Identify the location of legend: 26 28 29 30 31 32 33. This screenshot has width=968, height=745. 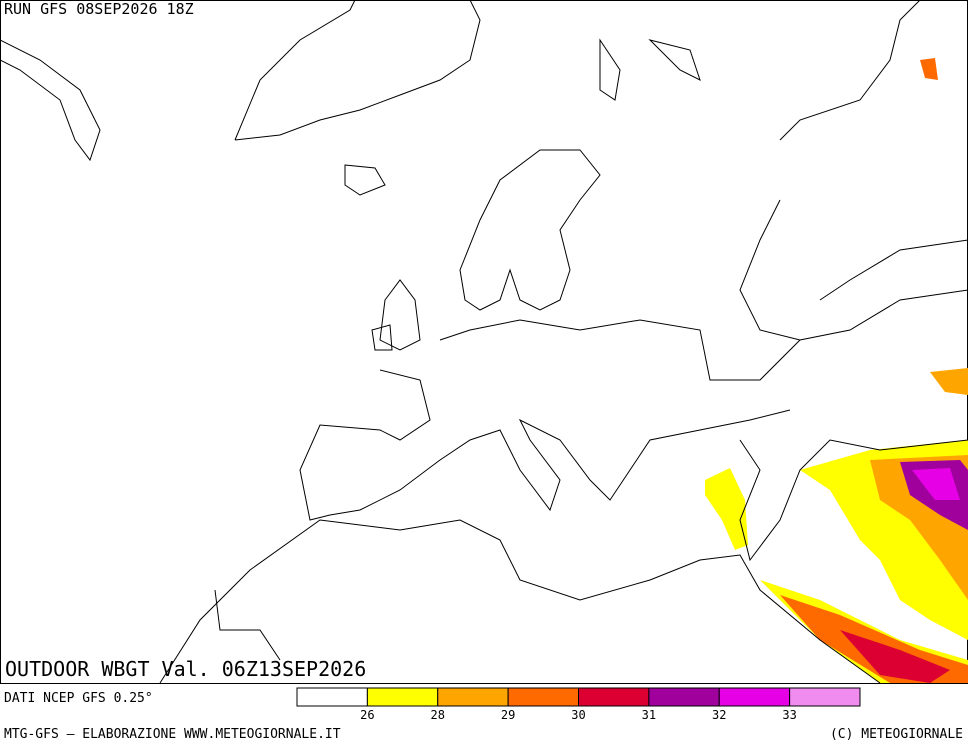
(578, 704).